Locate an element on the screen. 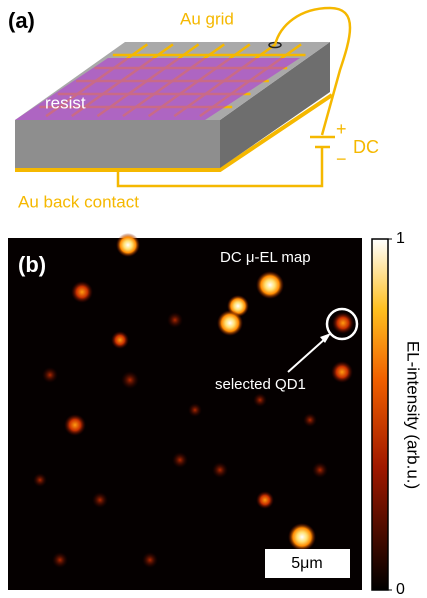 The image size is (427, 598). scale-bar-label: 5μm is located at coordinates (306, 563).